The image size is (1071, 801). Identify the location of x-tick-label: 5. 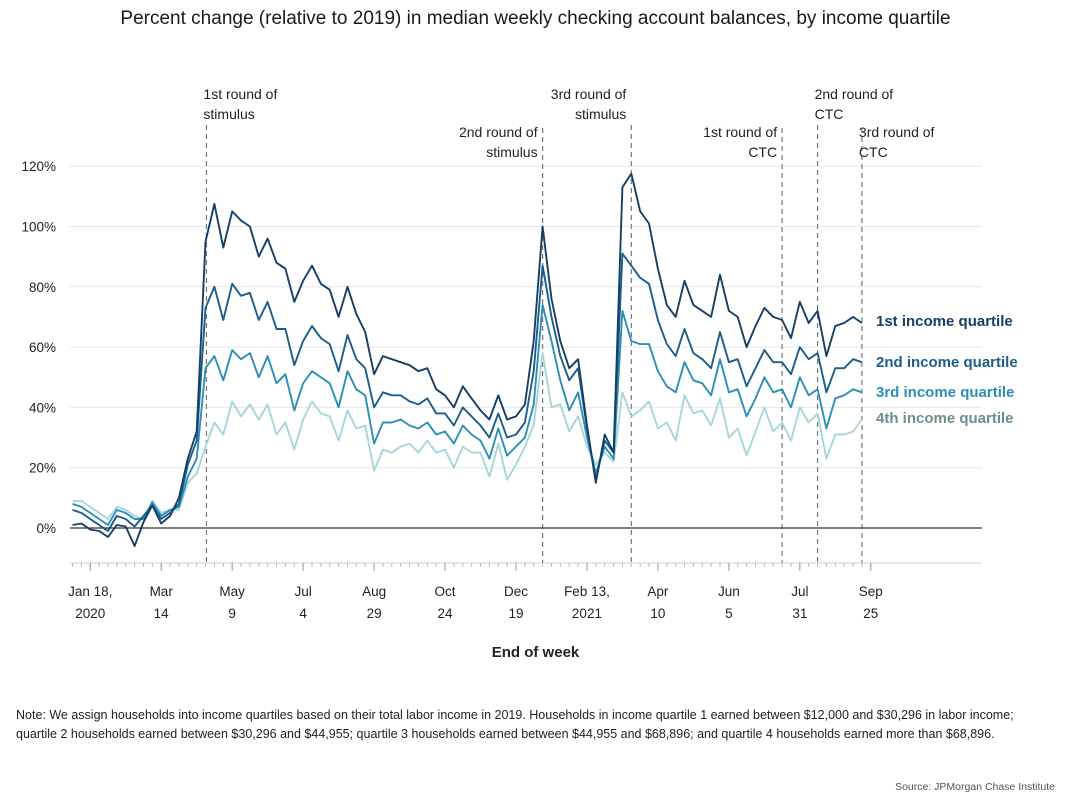
(729, 613).